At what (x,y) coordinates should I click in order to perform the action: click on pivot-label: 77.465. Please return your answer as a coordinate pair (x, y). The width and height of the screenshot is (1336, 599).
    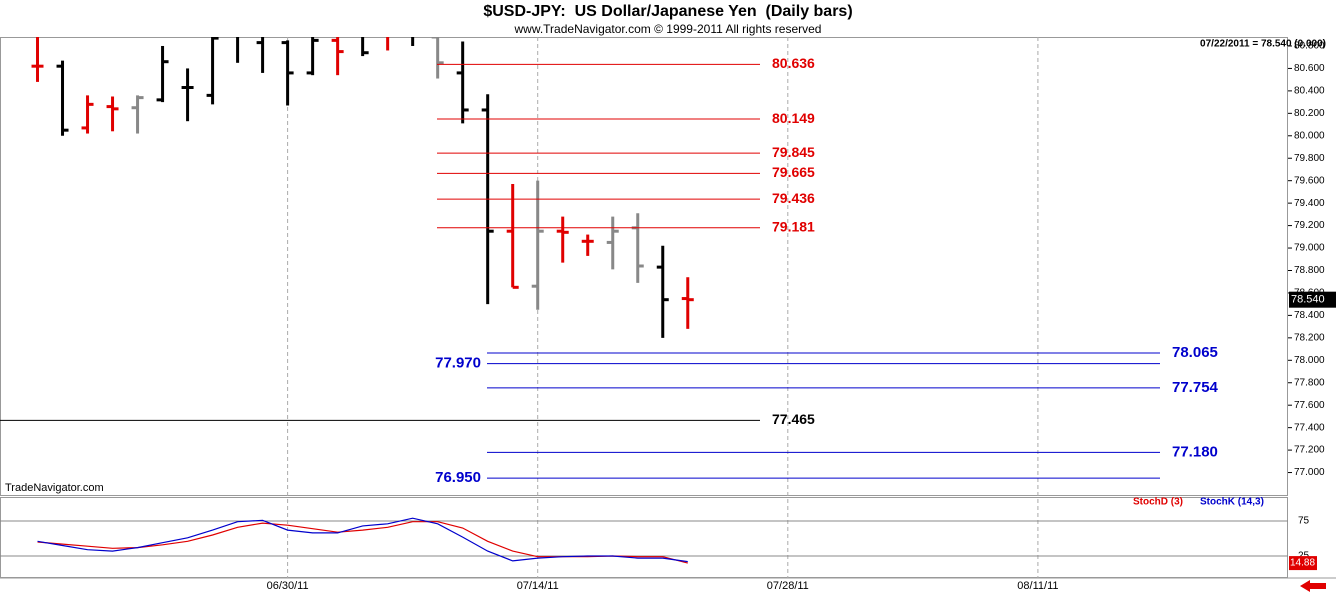
    Looking at the image, I should click on (793, 419).